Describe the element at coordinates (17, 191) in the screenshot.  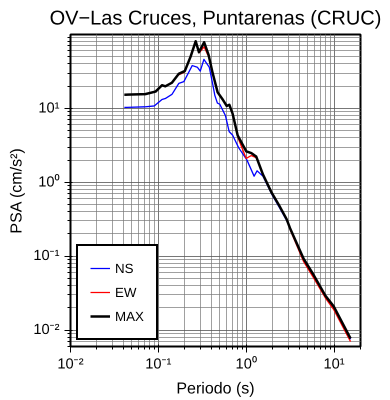
I see `y-axis-title: PSA (cm/s²)` at that location.